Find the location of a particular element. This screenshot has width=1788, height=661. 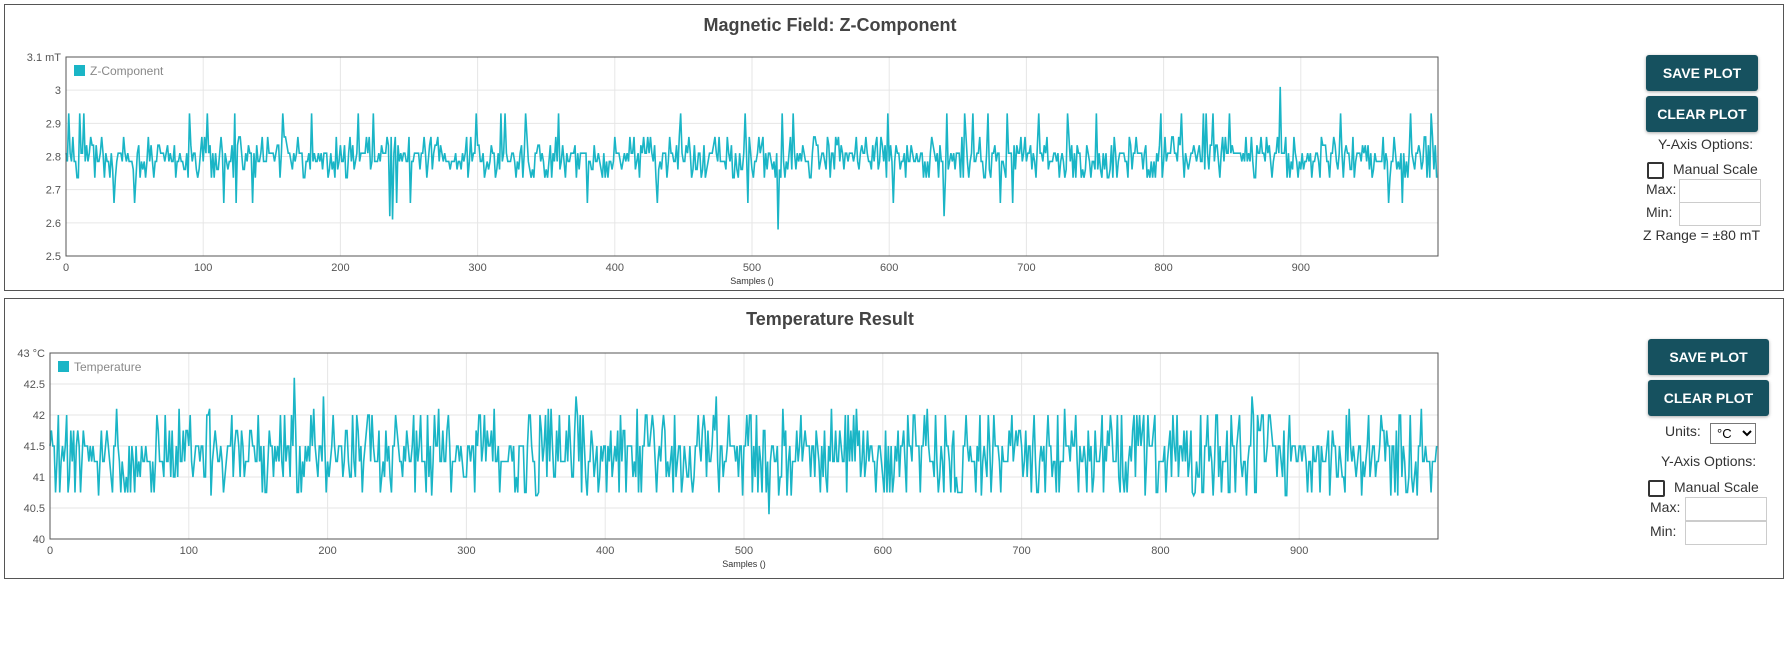

chart-title: Magnetic Field: Z-Component is located at coordinates (830, 25).